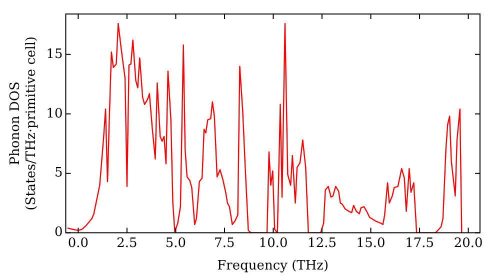  Describe the element at coordinates (371, 243) in the screenshot. I see `x-tick-label: 15.0` at that location.